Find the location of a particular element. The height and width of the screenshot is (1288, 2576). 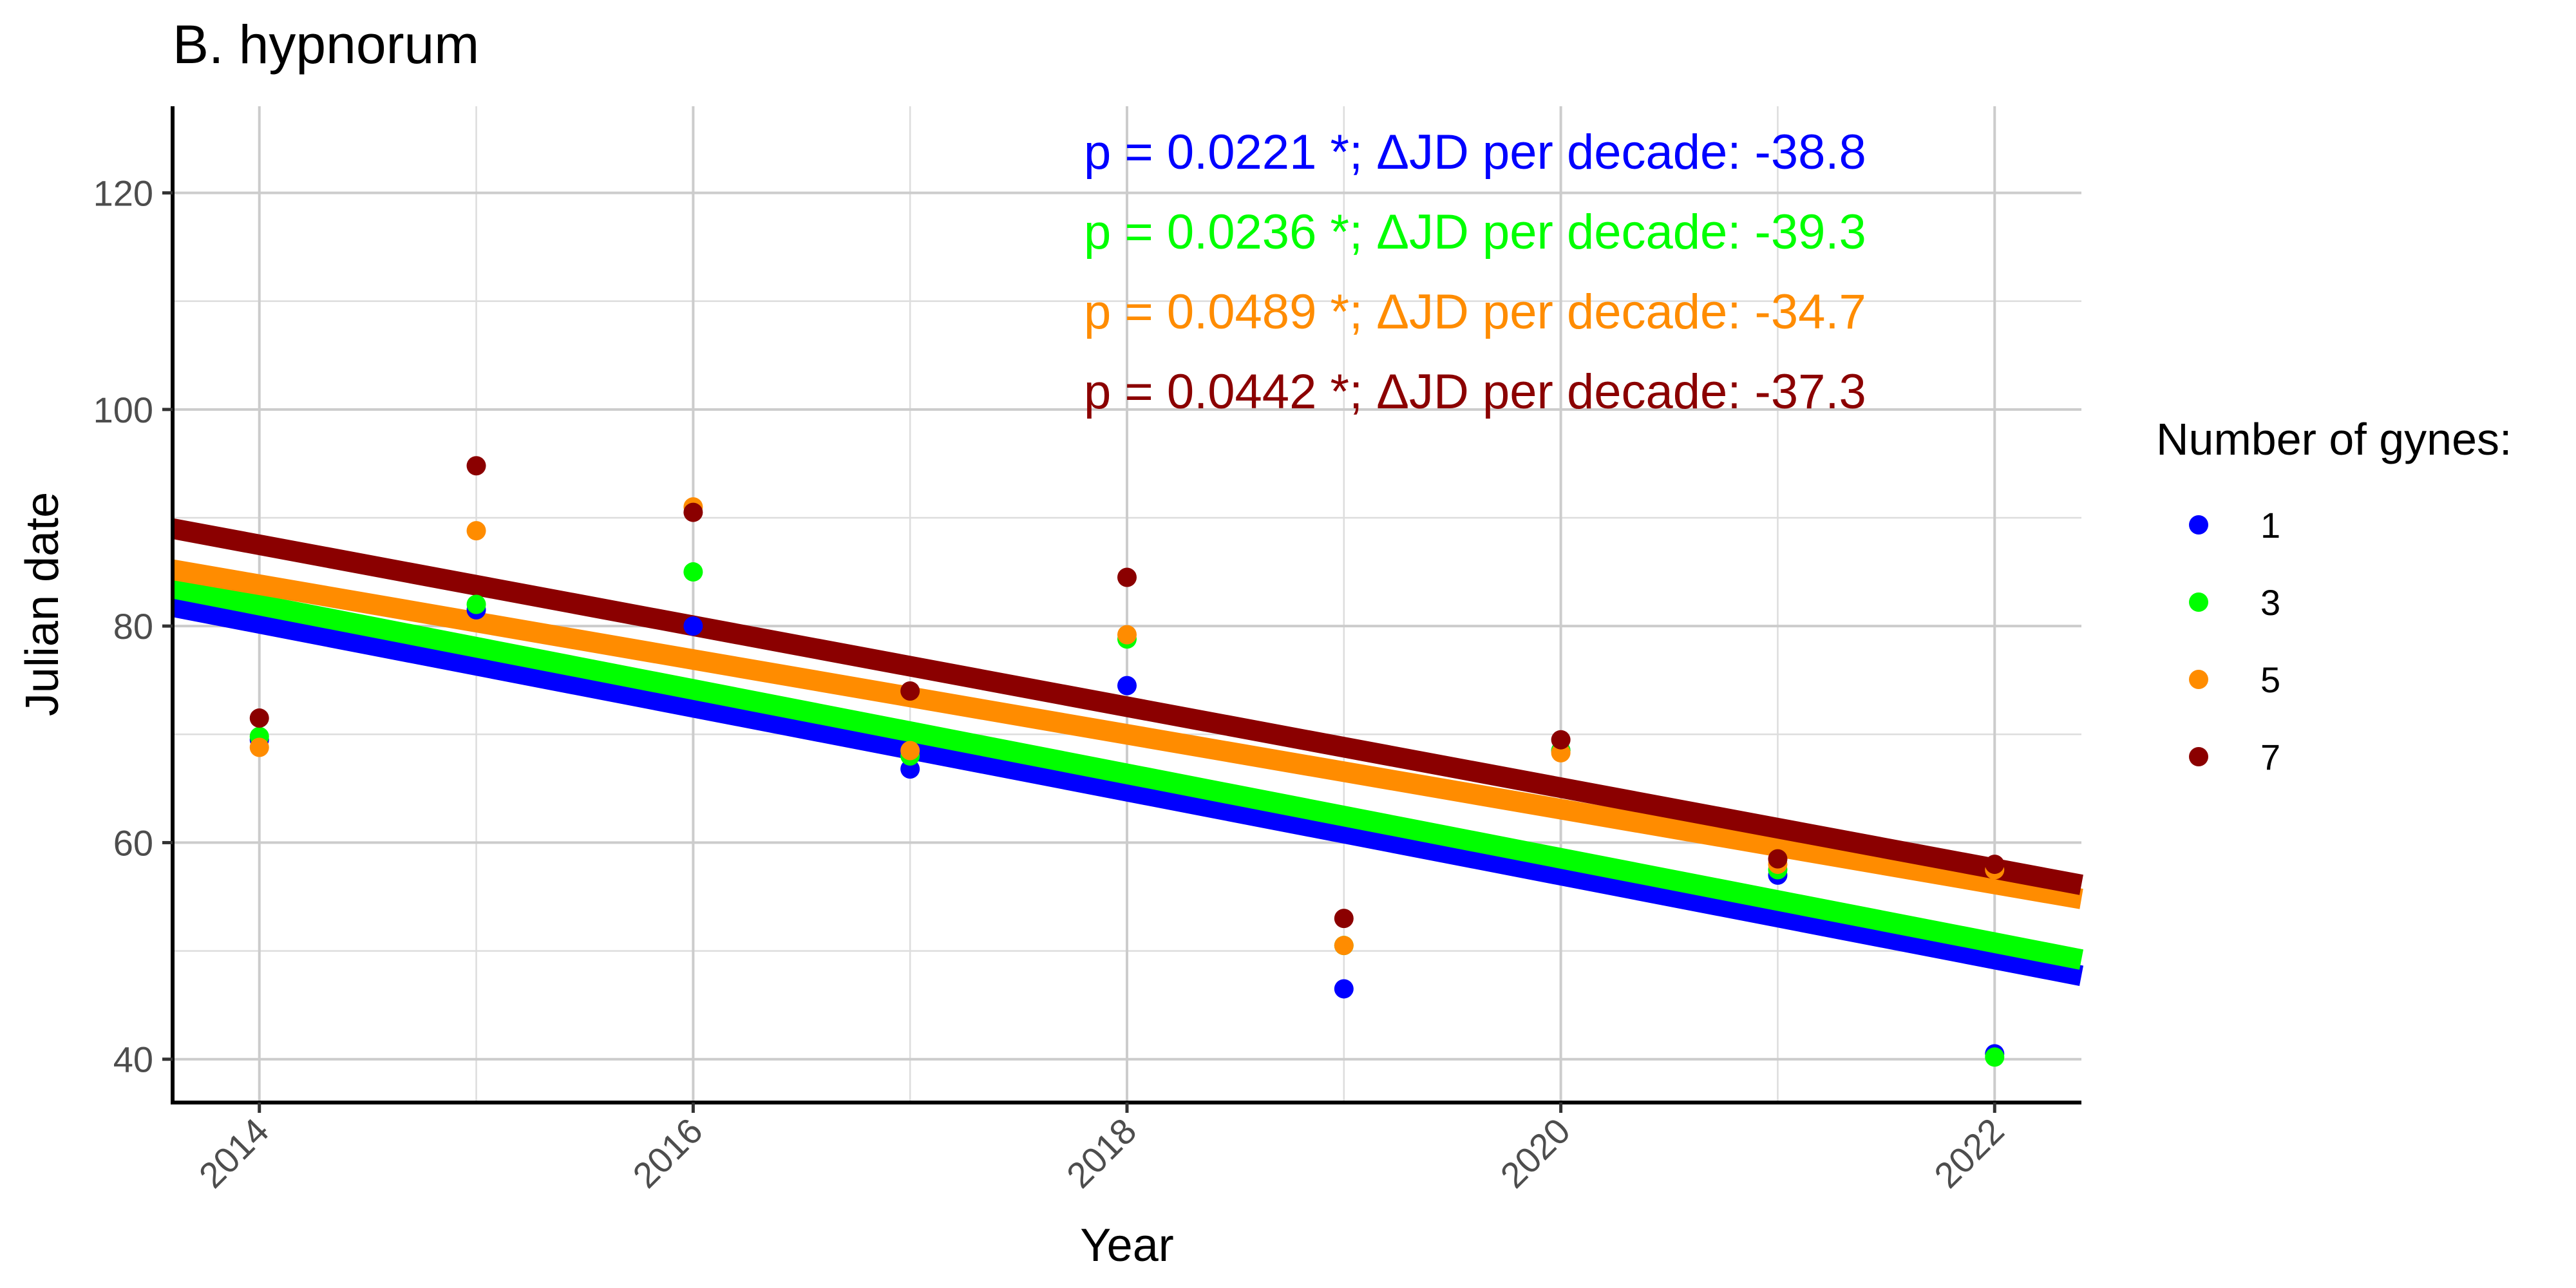

x-tick-label: 2022 is located at coordinates (1969, 1153).